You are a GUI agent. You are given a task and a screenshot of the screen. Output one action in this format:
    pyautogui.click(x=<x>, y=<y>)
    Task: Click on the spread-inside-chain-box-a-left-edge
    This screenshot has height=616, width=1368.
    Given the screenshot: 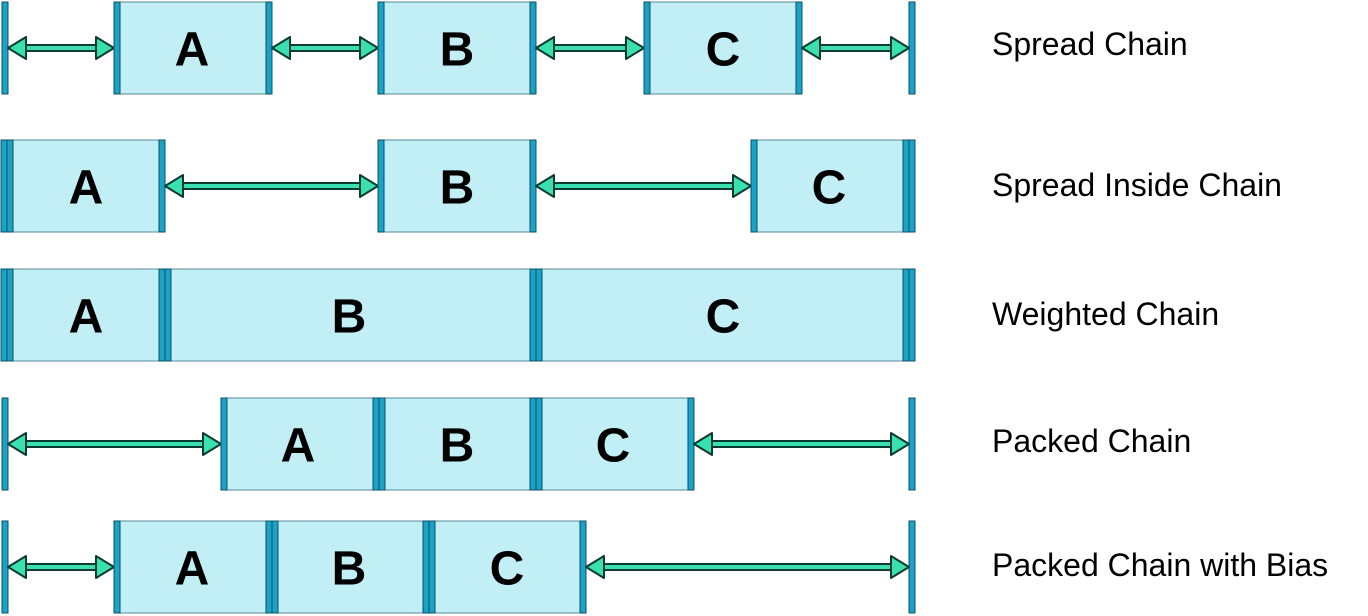 What is the action you would take?
    pyautogui.click(x=10, y=186)
    